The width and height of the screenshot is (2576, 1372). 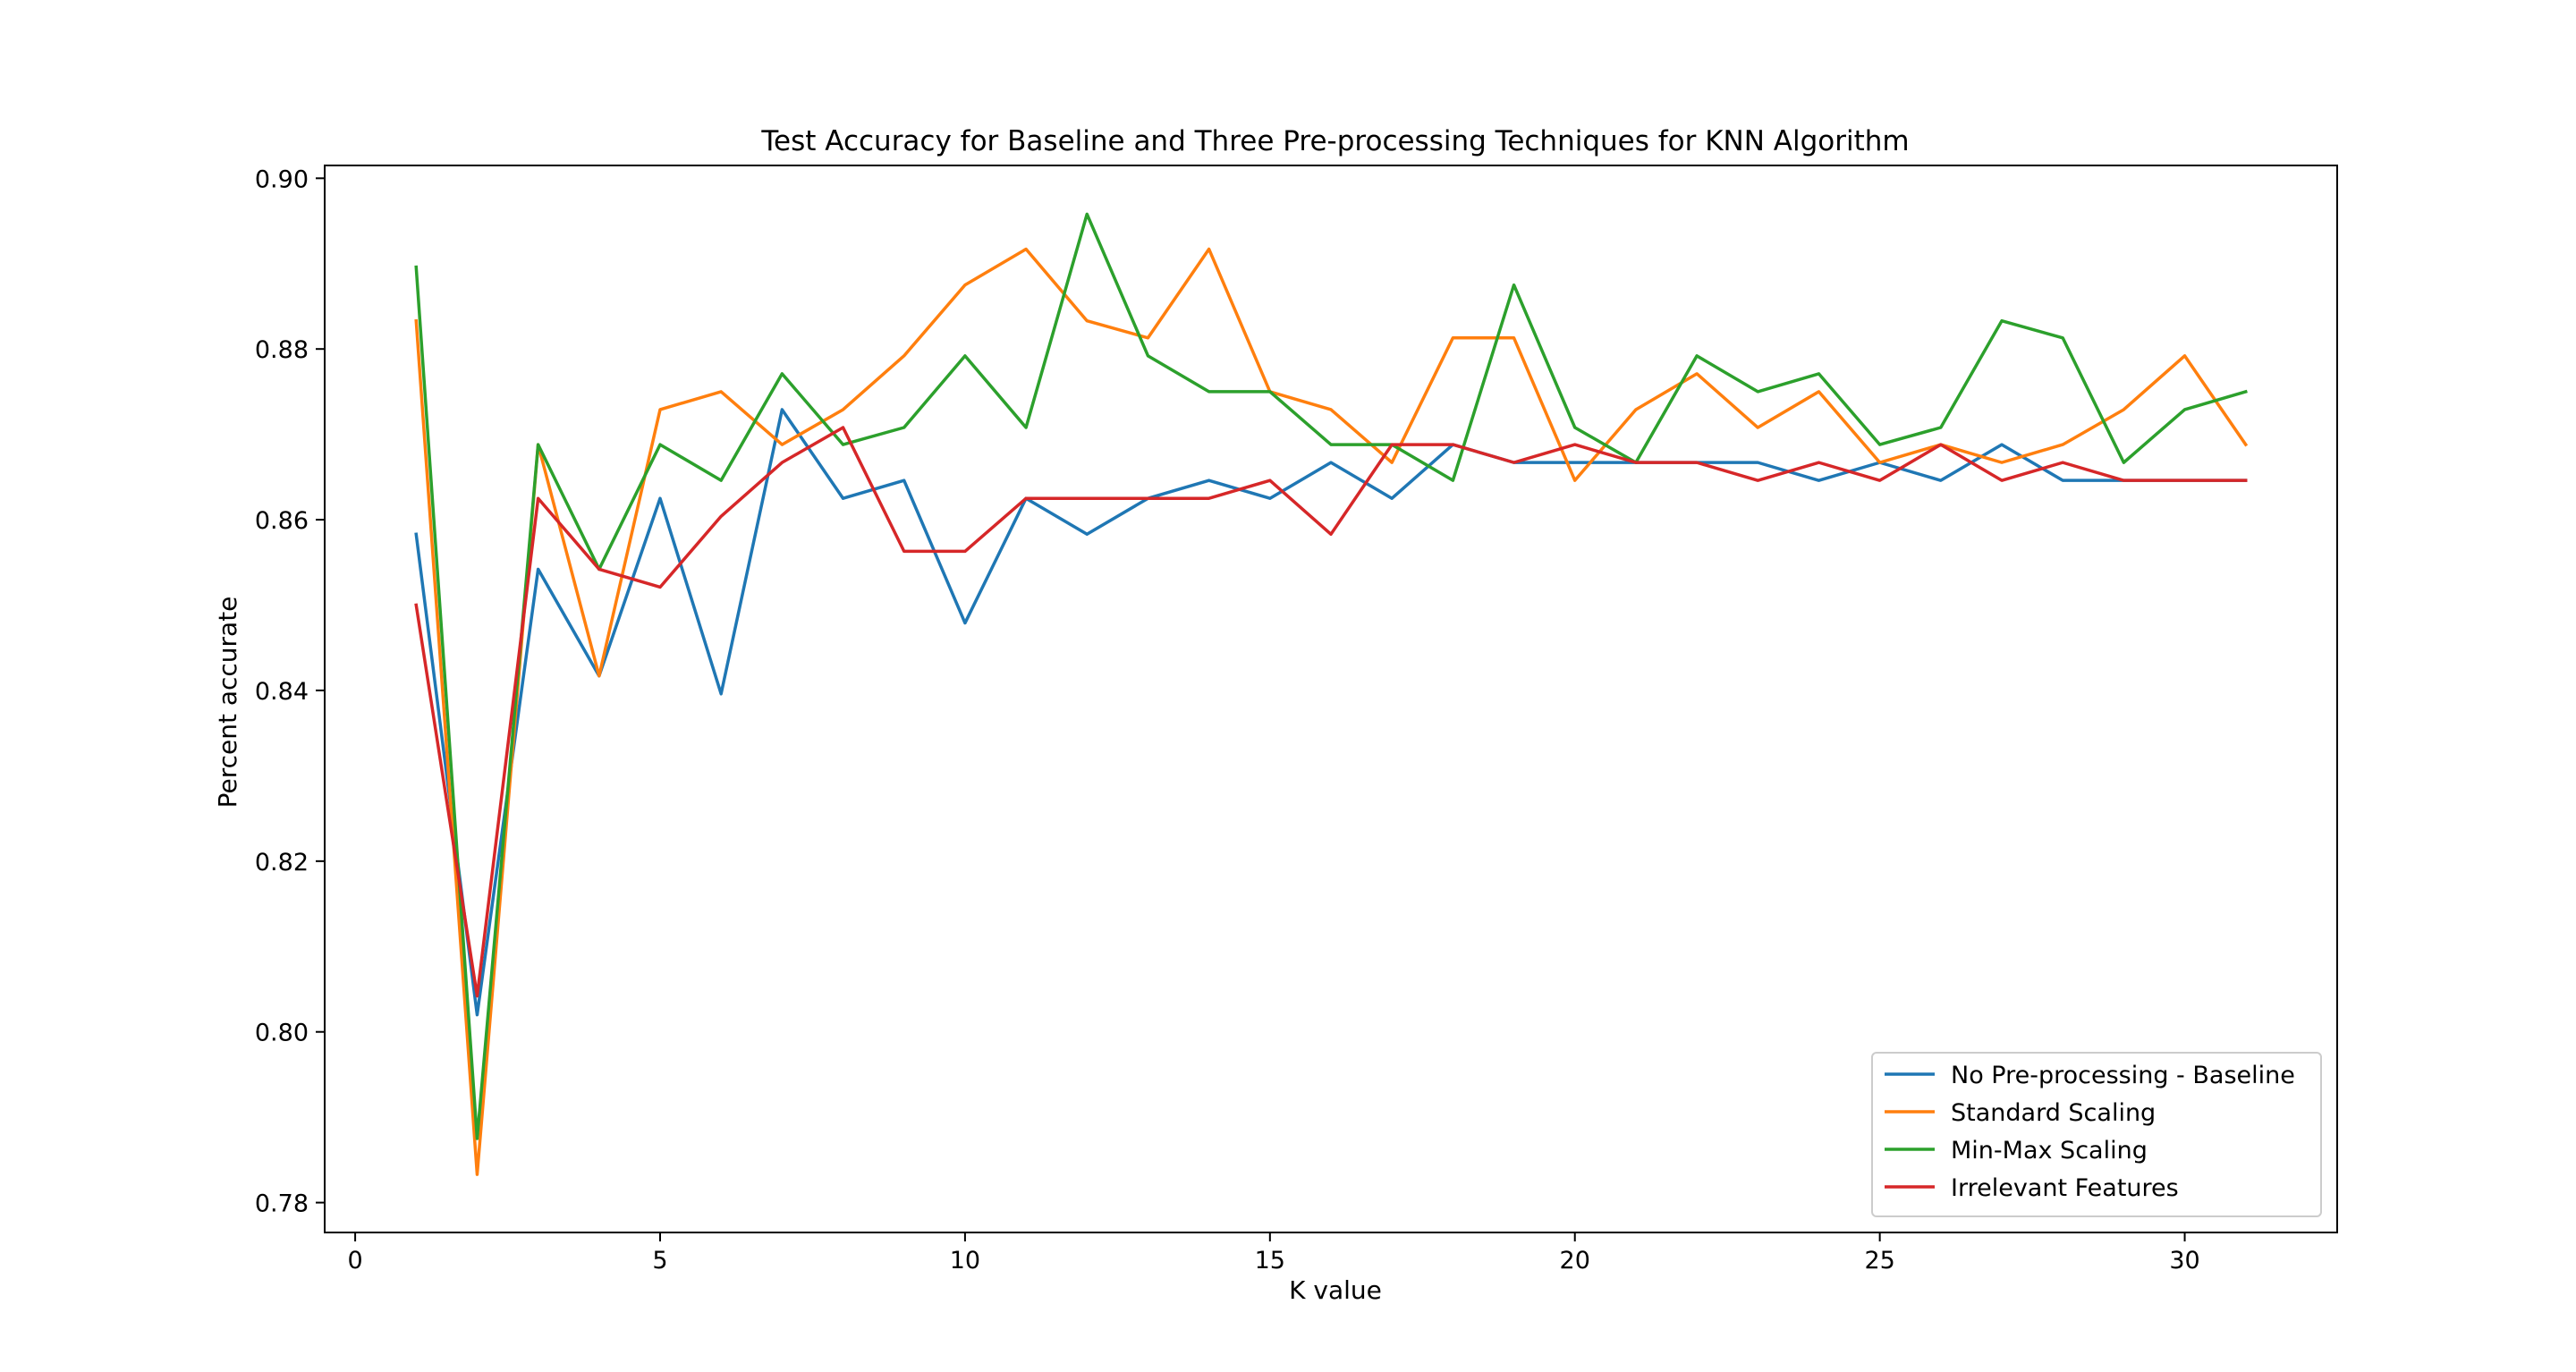 I want to click on y-tick-label: 0.88, so click(x=282, y=350).